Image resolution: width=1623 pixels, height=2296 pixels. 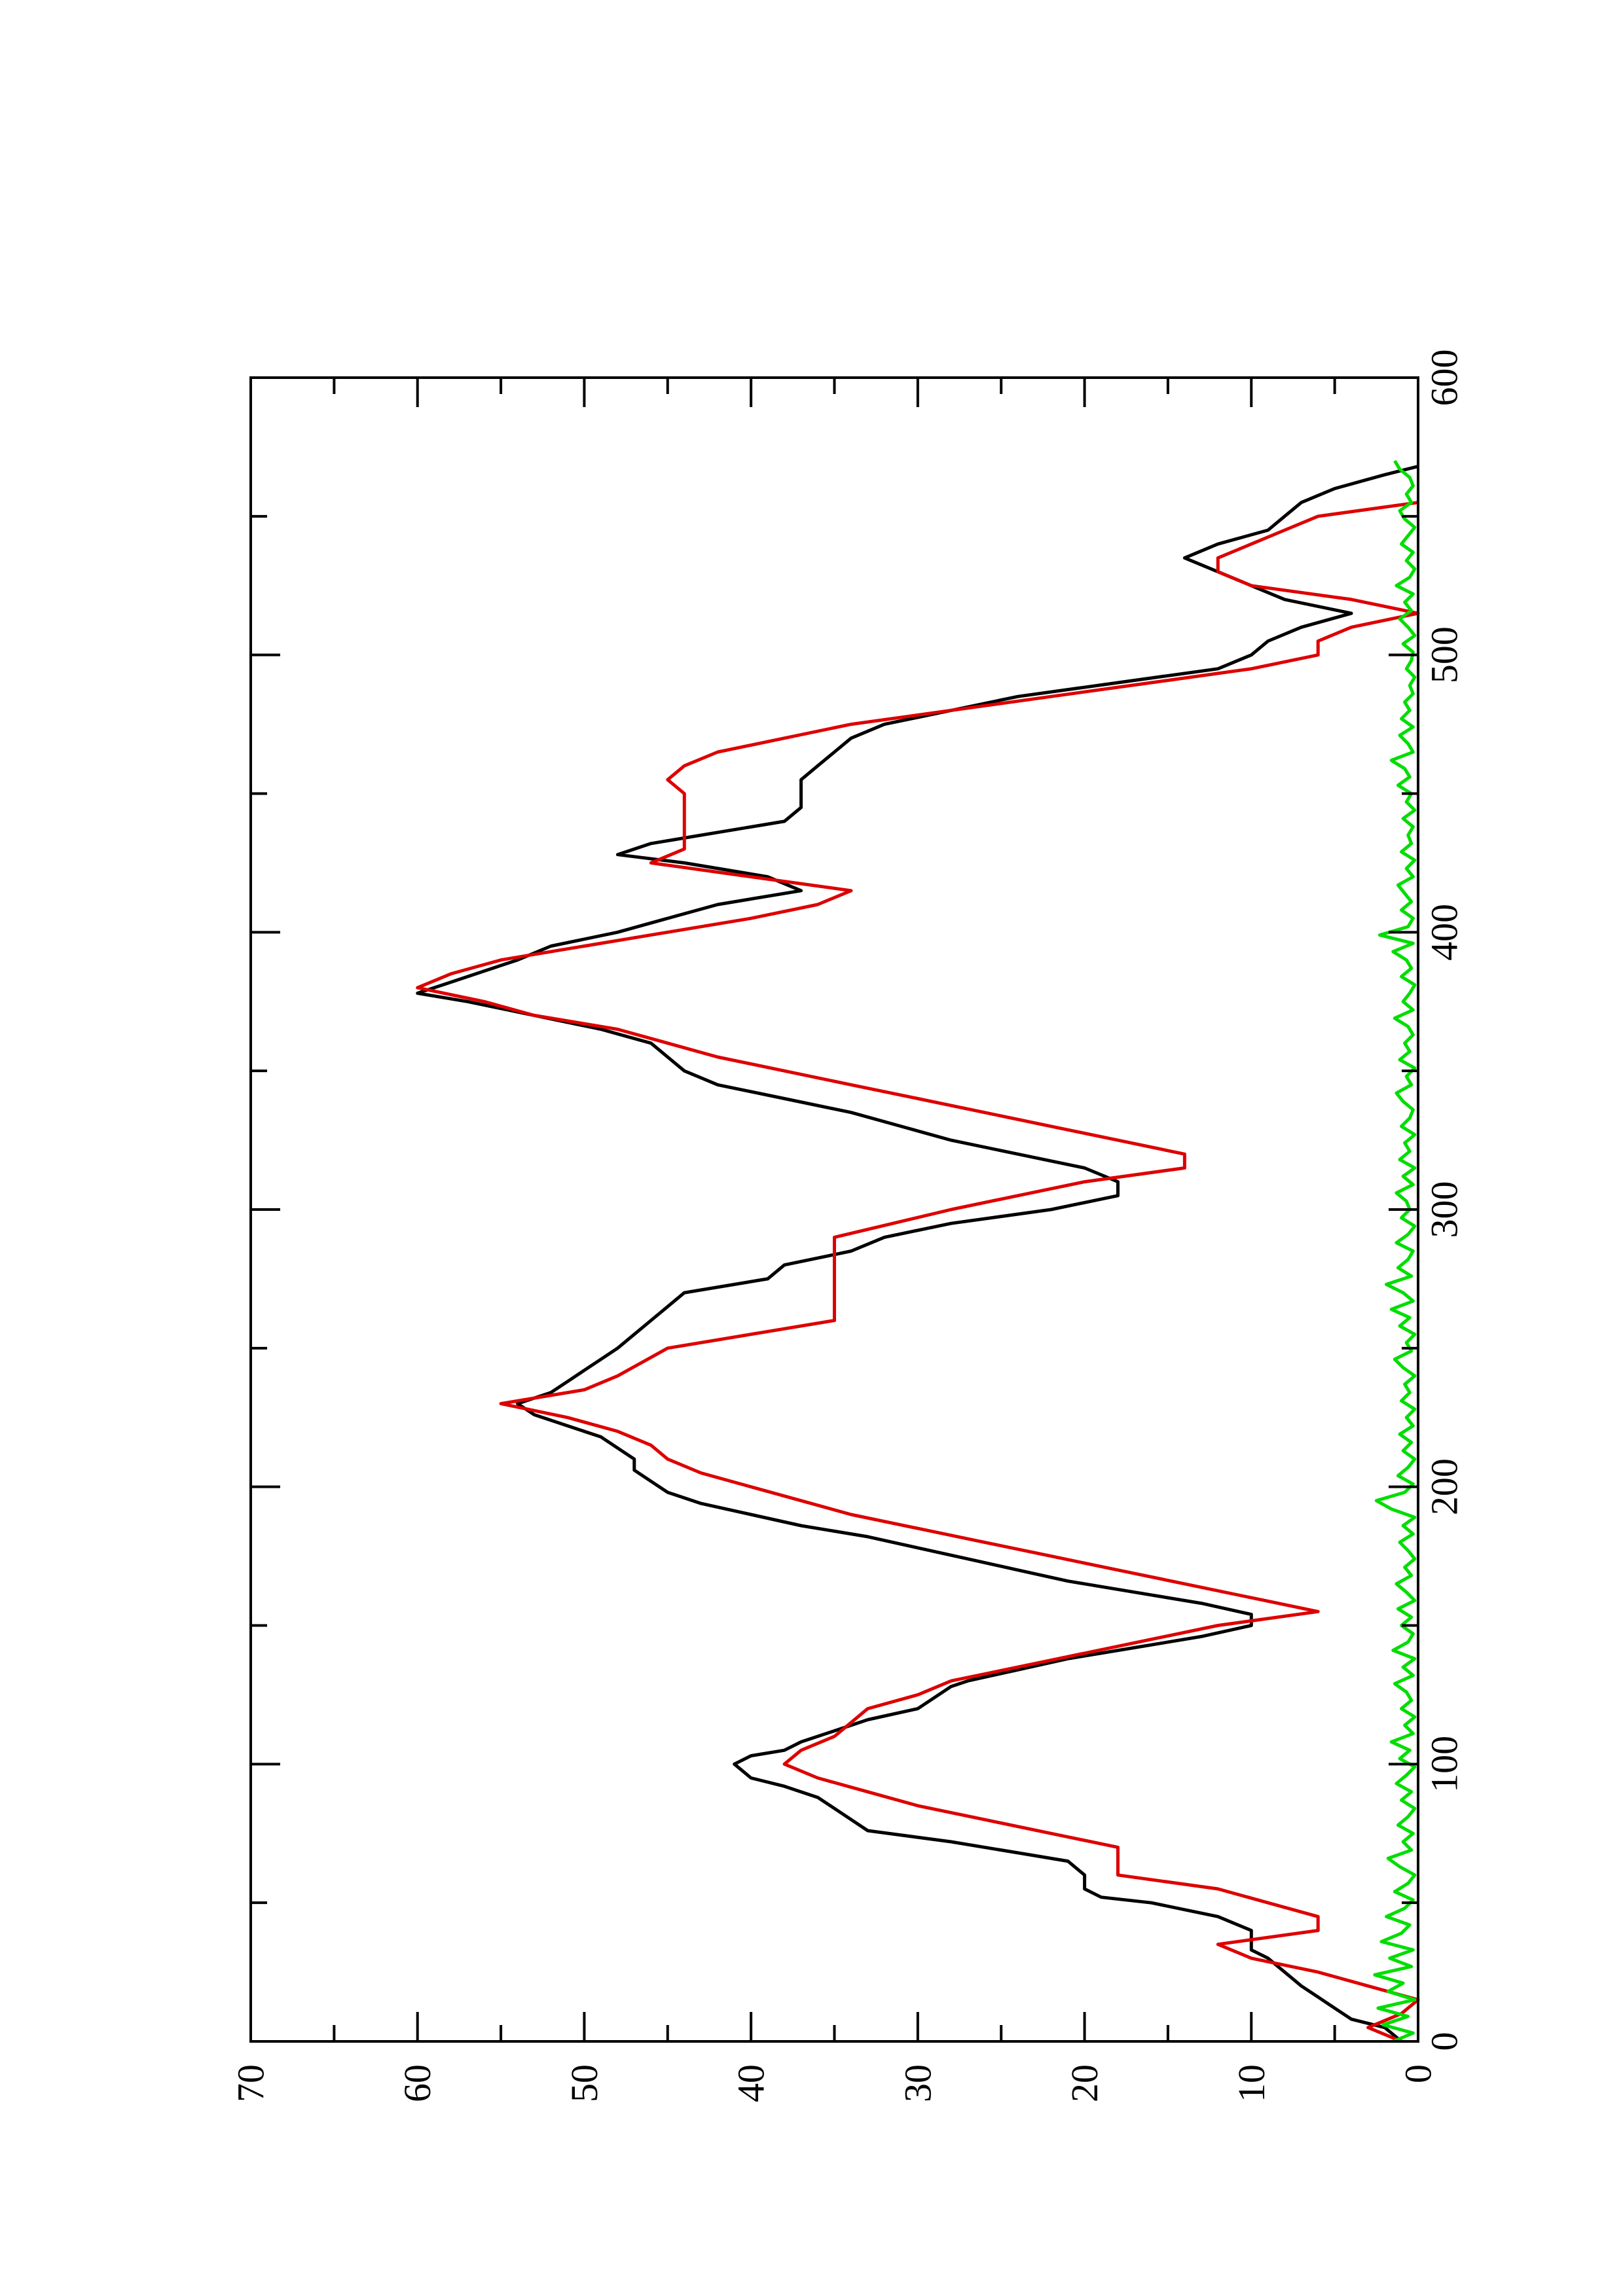 I want to click on y-tick-label: 40, so click(x=751, y=2083).